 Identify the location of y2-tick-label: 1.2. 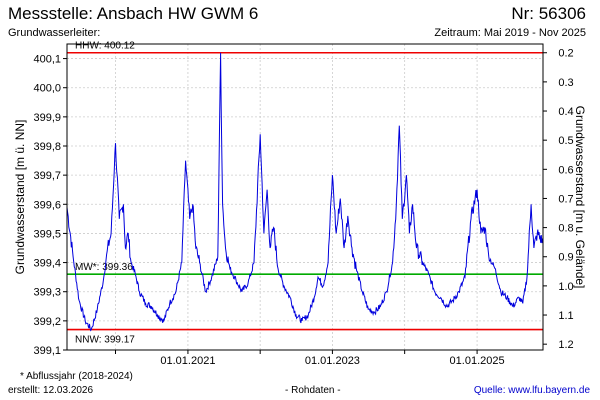
(565, 345).